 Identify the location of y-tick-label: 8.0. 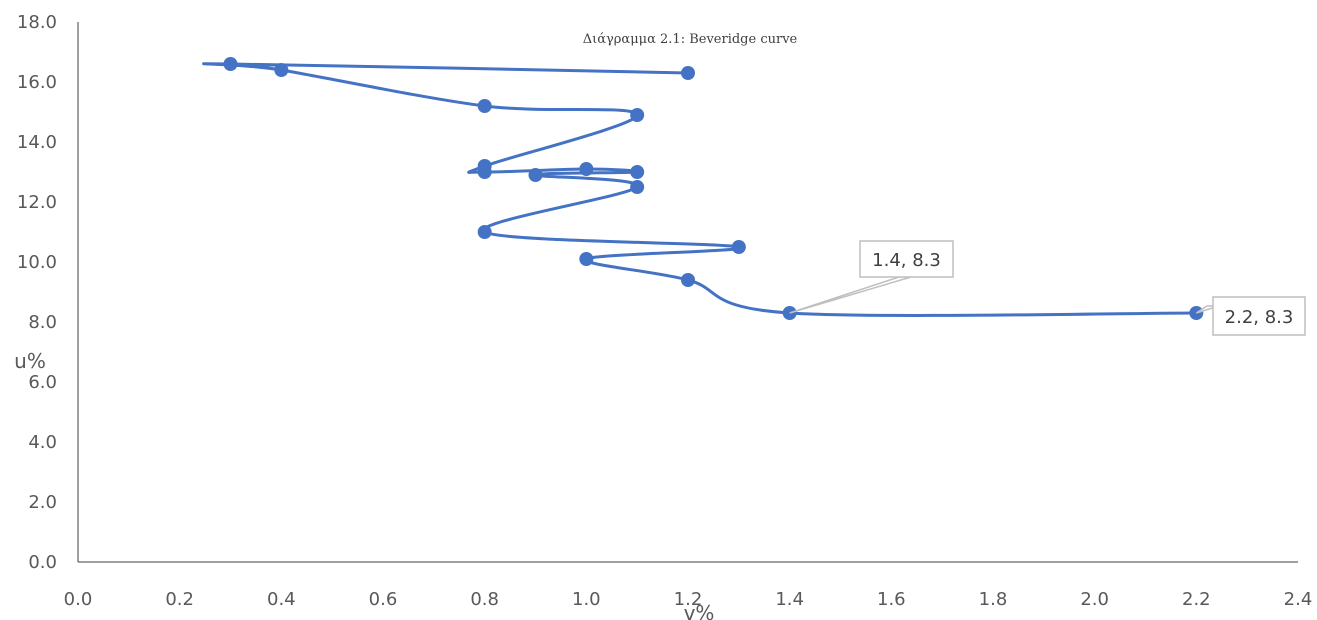
(42, 322).